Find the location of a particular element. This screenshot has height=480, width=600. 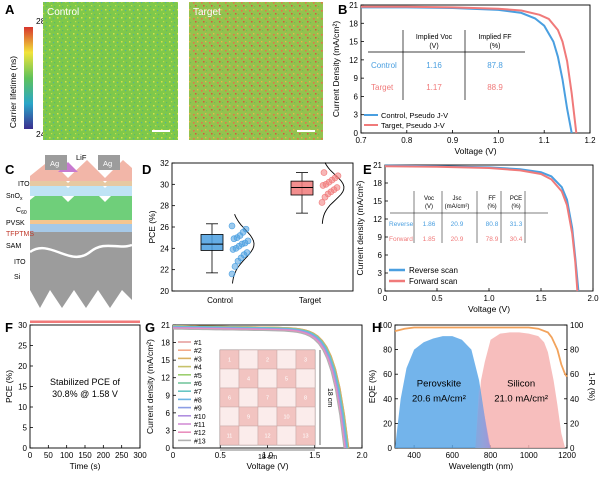

distribution-curve is located at coordinates (333, 193).